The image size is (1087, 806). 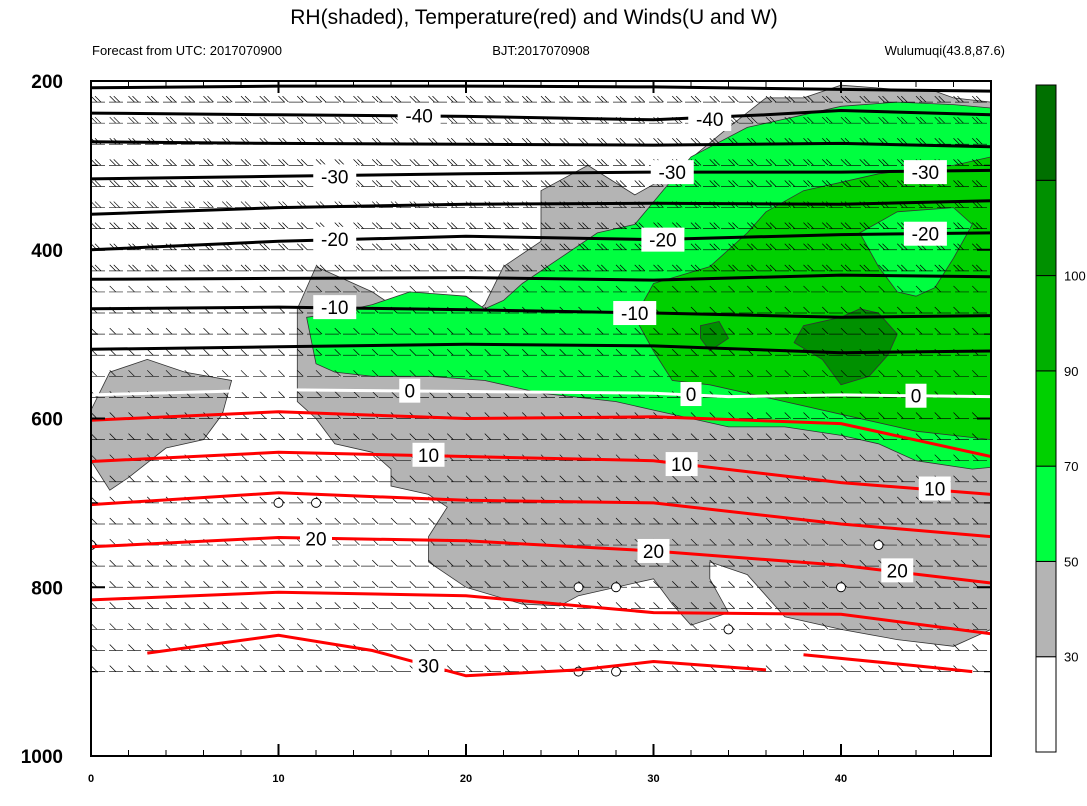 What do you see at coordinates (47, 251) in the screenshot?
I see `ytick-label-400: 400` at bounding box center [47, 251].